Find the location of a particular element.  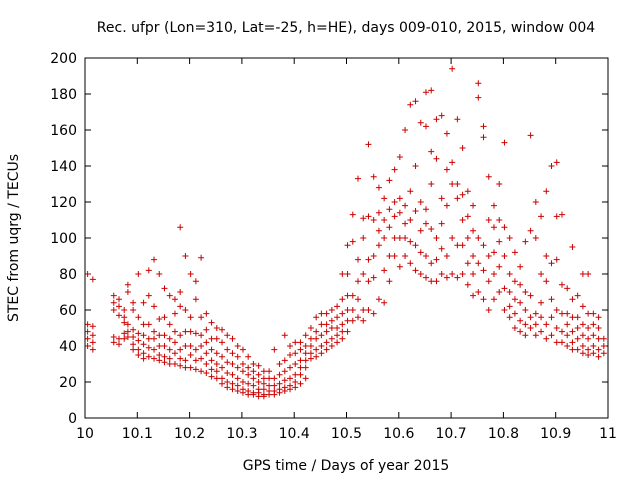

x-tick-label-3: 10.3 is located at coordinates (241, 434).